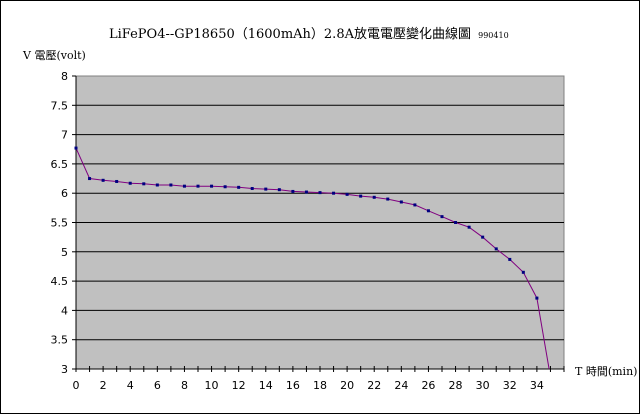 This screenshot has height=414, width=640. Describe the element at coordinates (60, 164) in the screenshot. I see `y-tick-label: 6.5` at that location.